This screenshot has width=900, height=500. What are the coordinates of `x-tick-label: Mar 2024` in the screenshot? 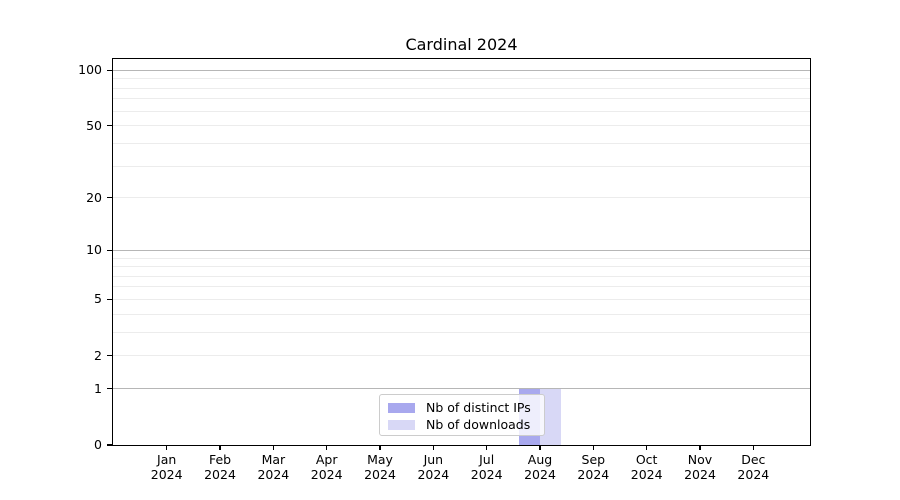 It's located at (273, 467).